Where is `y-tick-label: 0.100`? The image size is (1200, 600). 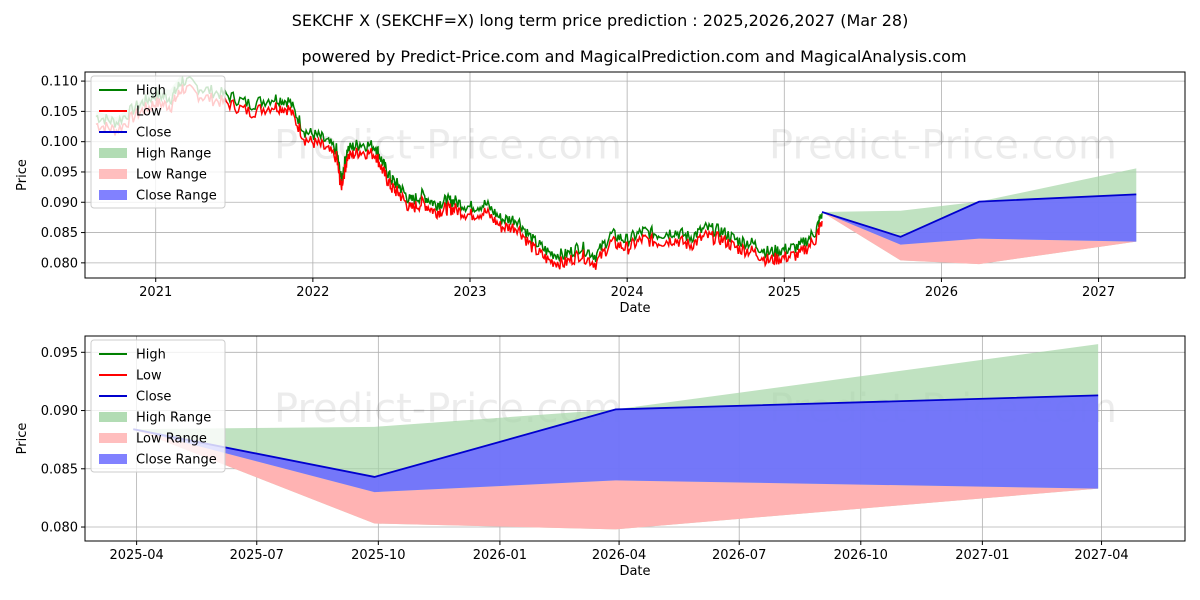 y-tick-label: 0.100 is located at coordinates (59, 142).